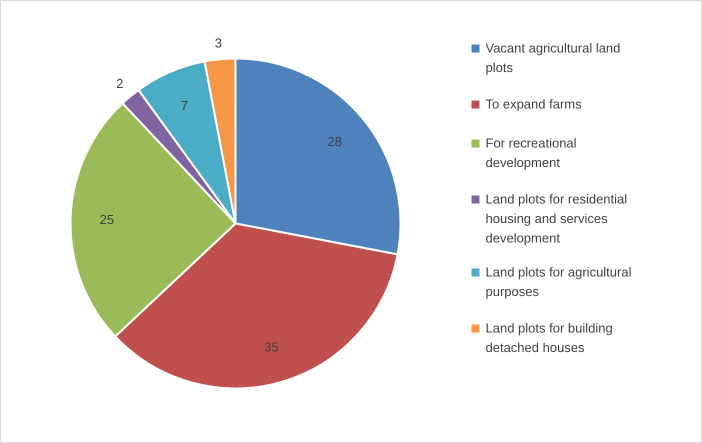 The height and width of the screenshot is (443, 702). Describe the element at coordinates (271, 347) in the screenshot. I see `data-label: 35` at that location.